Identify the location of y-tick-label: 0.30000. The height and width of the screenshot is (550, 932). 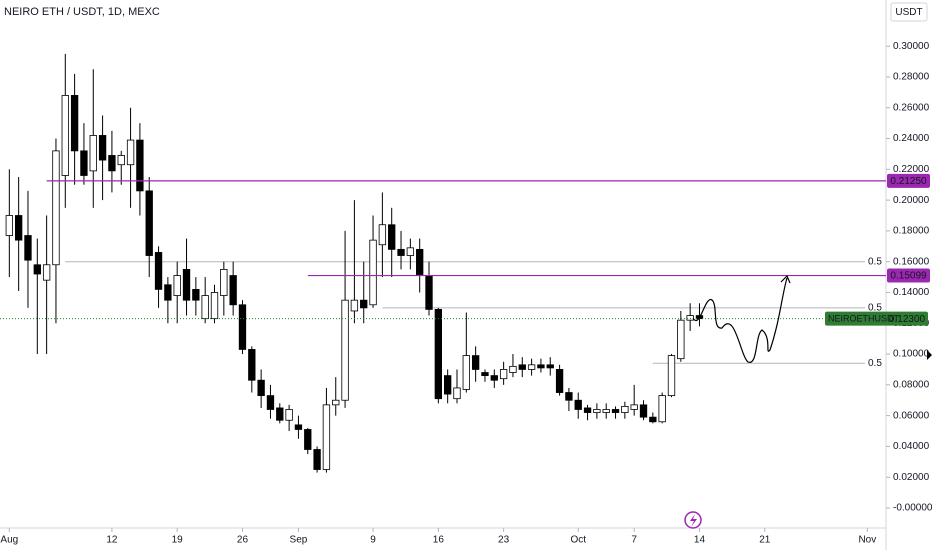
(911, 46).